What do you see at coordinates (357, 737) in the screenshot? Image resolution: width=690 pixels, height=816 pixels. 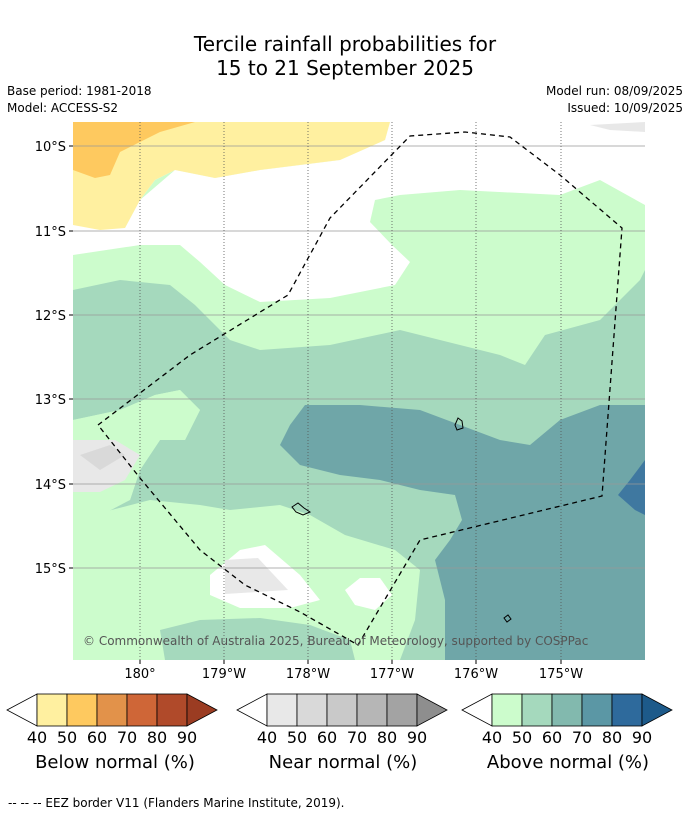 I see `near-tick-label: 70` at bounding box center [357, 737].